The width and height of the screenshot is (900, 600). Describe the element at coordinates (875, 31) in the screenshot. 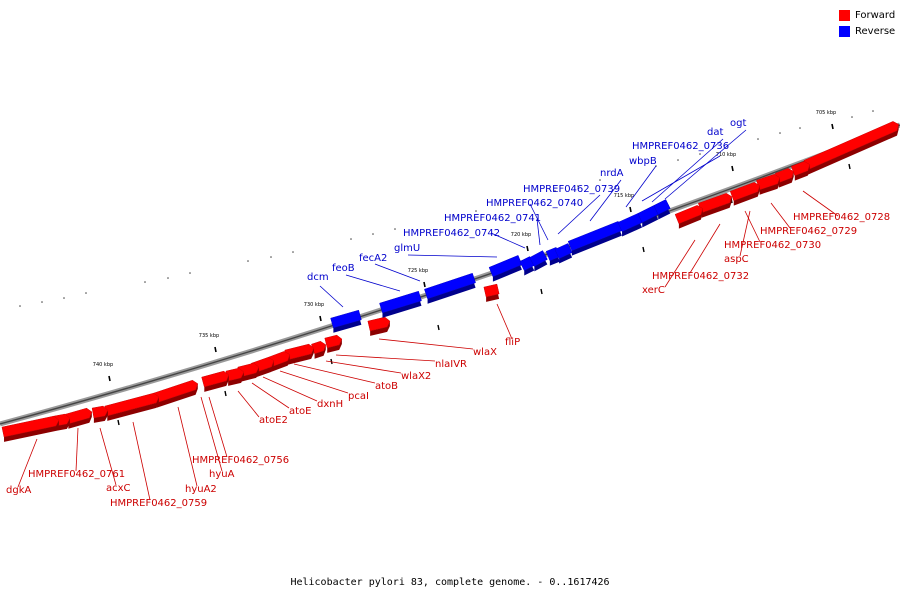

I see `legend-reverse-label: Reverse` at that location.